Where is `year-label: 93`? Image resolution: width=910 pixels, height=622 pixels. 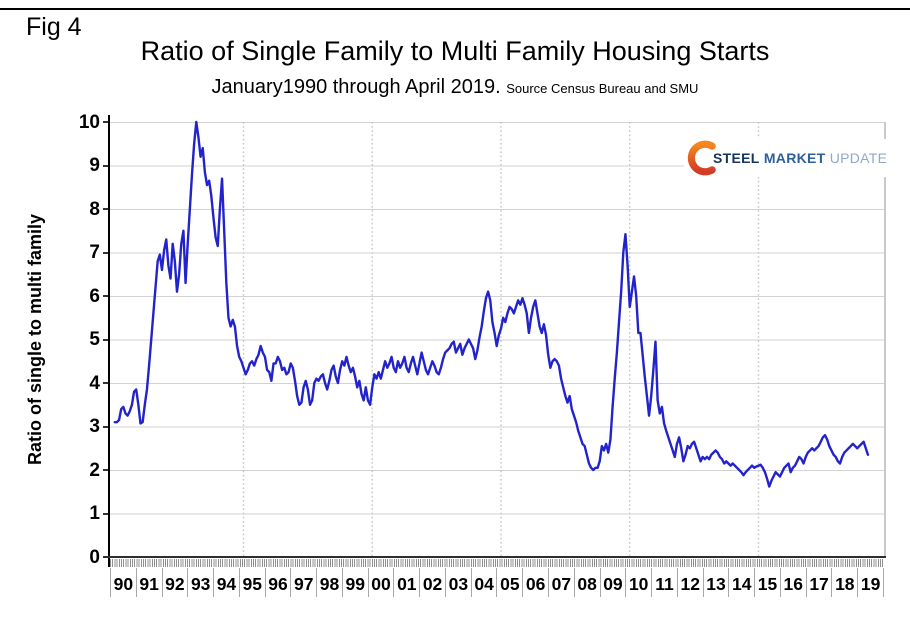 year-label: 93 is located at coordinates (200, 582).